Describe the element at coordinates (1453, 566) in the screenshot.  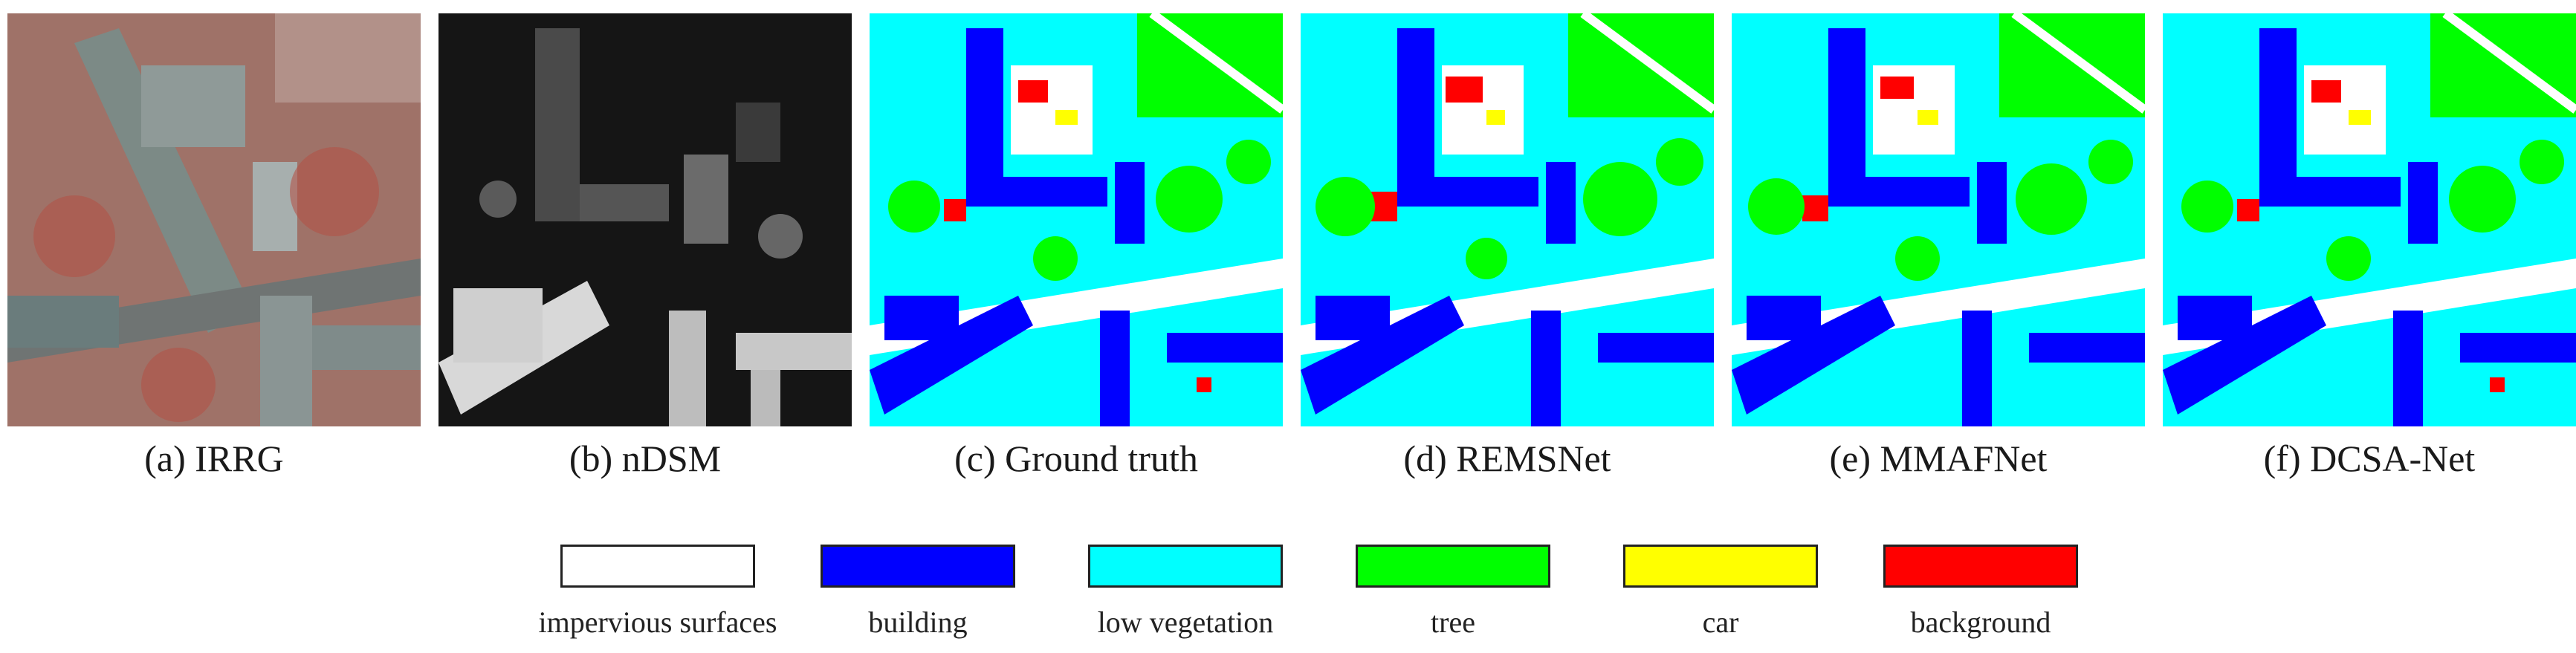
I see `legend-swatch-tree` at that location.